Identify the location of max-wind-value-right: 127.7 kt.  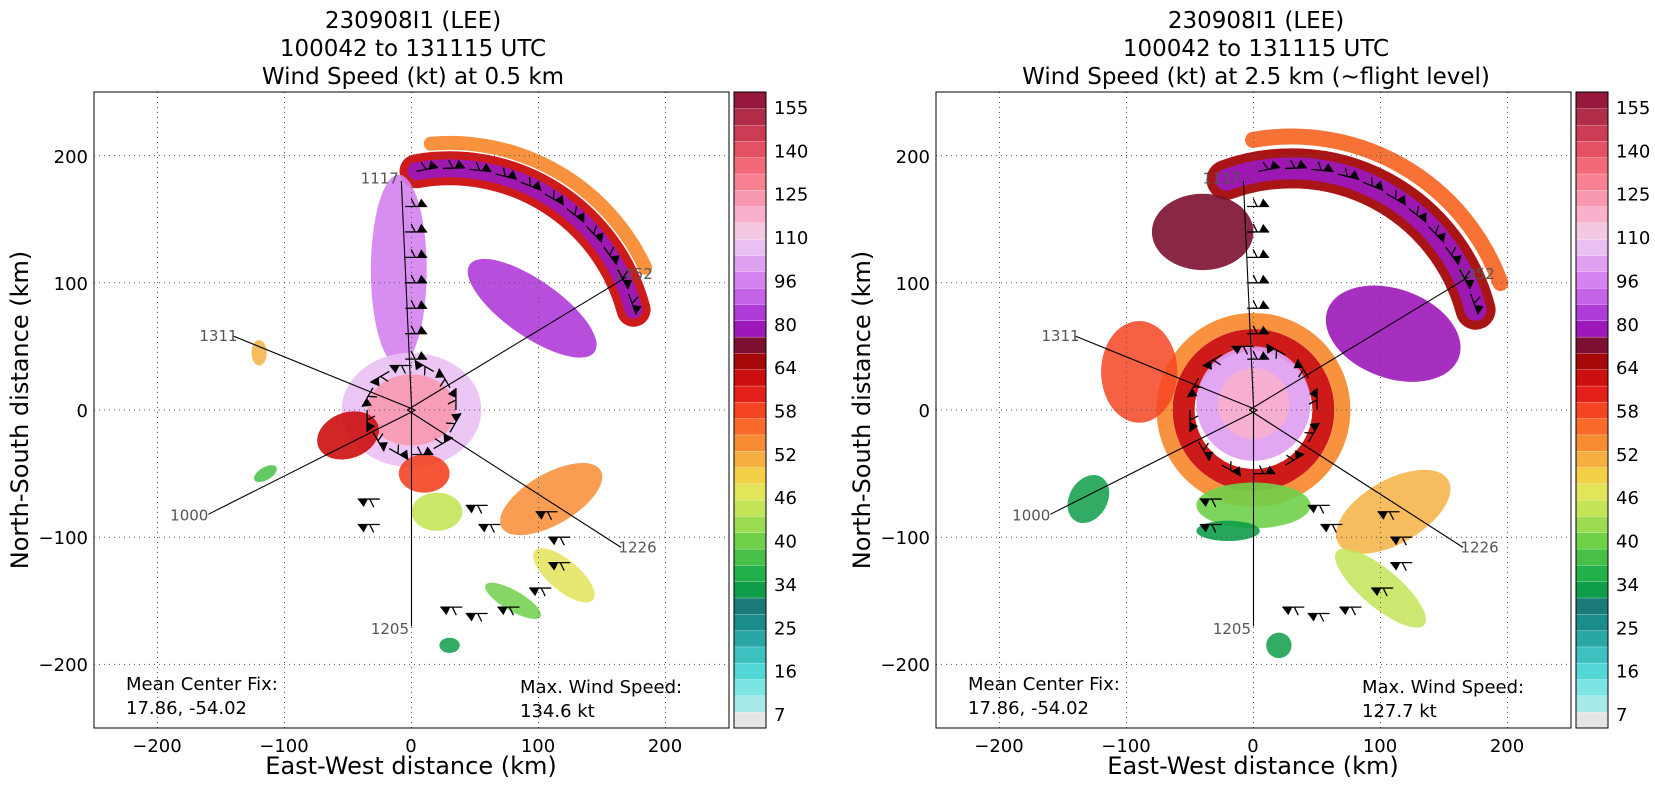
(1399, 711).